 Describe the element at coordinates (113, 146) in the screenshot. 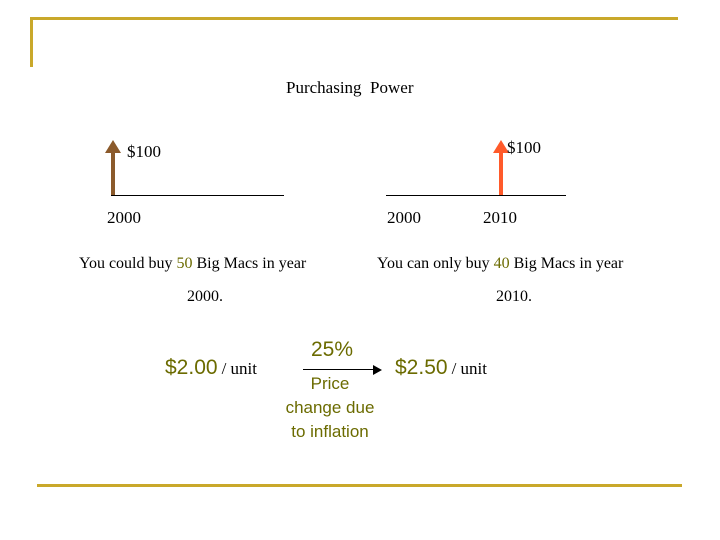

I see `left-arrow-head` at that location.